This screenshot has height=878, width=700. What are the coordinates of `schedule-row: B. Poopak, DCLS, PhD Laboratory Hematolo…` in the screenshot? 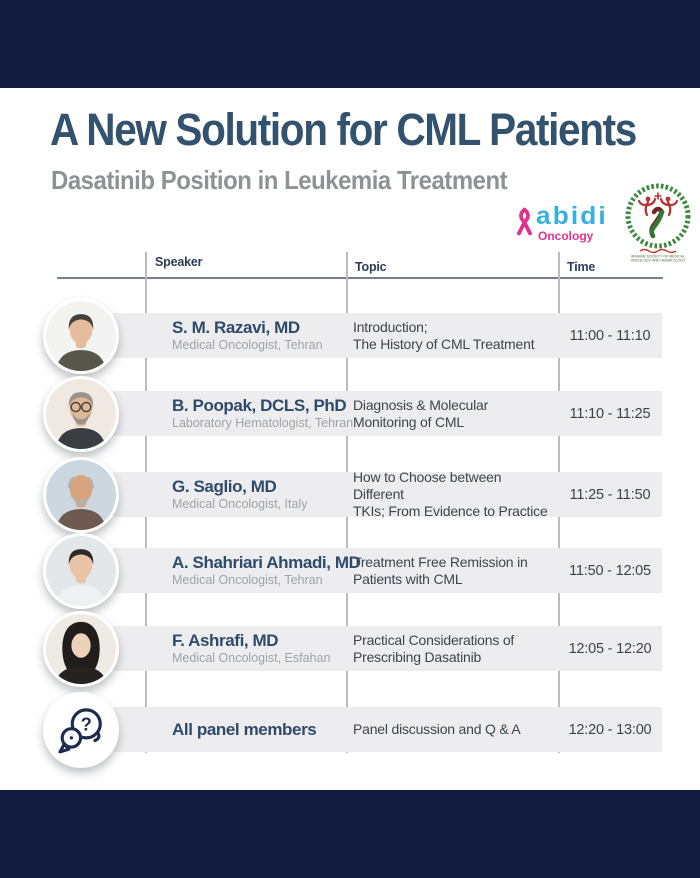 It's located at (350, 414).